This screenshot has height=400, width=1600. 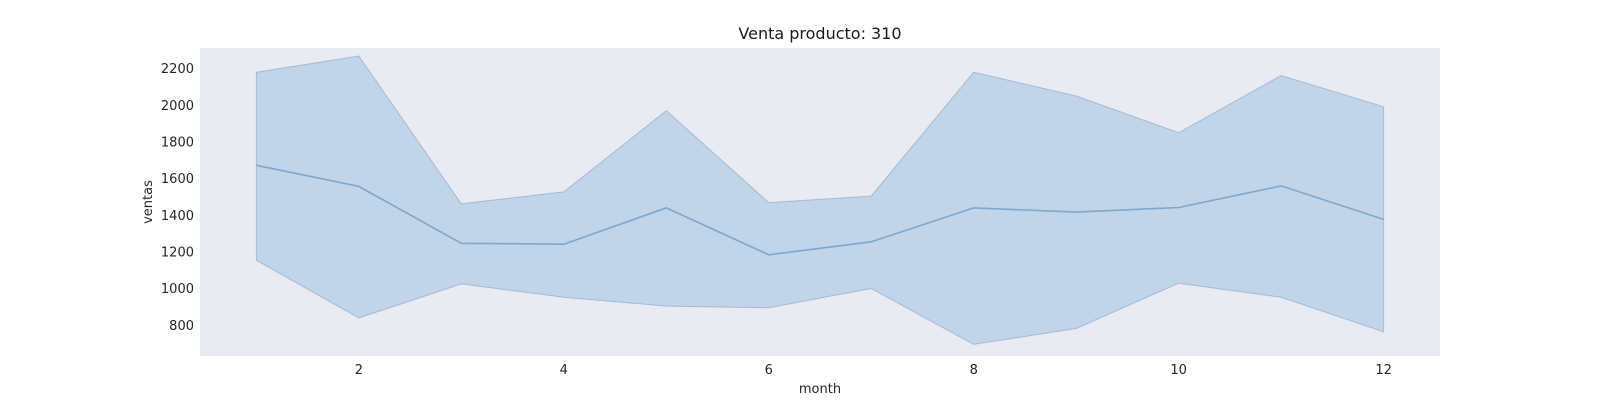 I want to click on y-tick-label: 1600, so click(x=177, y=179).